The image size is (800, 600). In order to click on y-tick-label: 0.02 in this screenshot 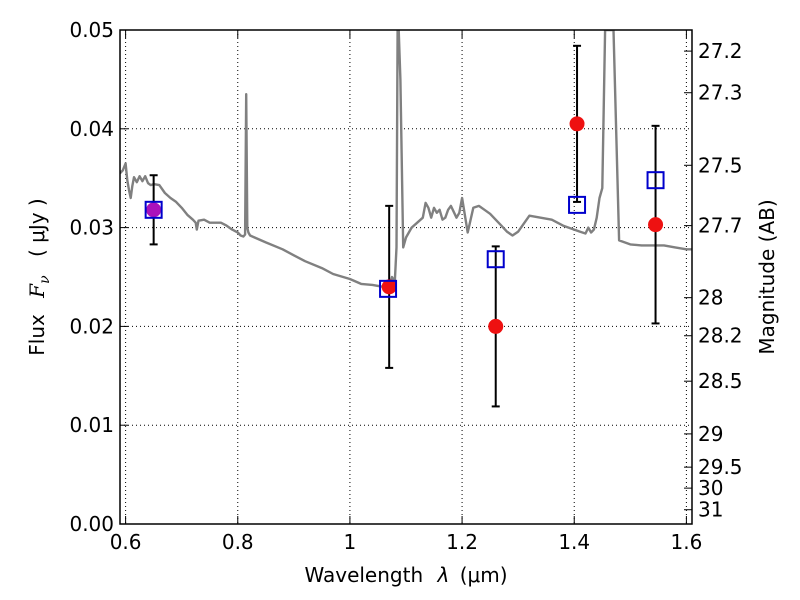, I will do `click(91, 326)`.